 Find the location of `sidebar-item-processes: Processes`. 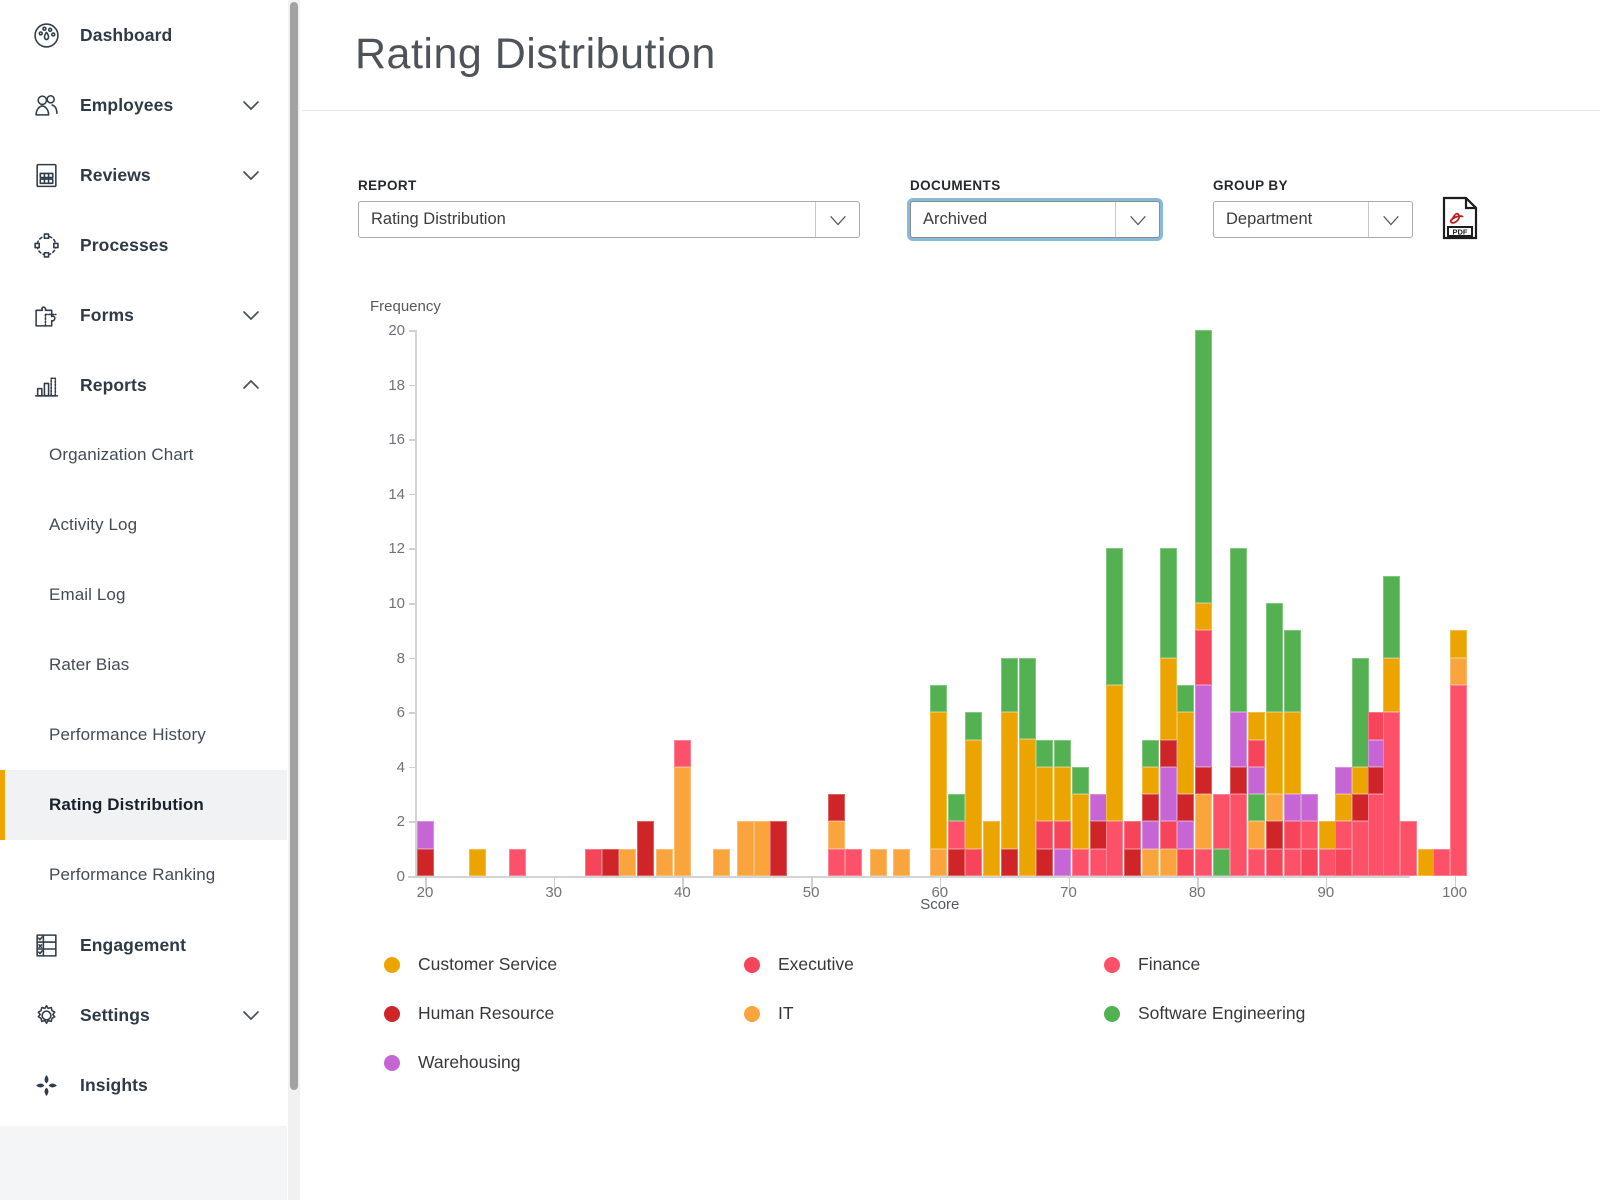

sidebar-item-processes: Processes is located at coordinates (143, 245).